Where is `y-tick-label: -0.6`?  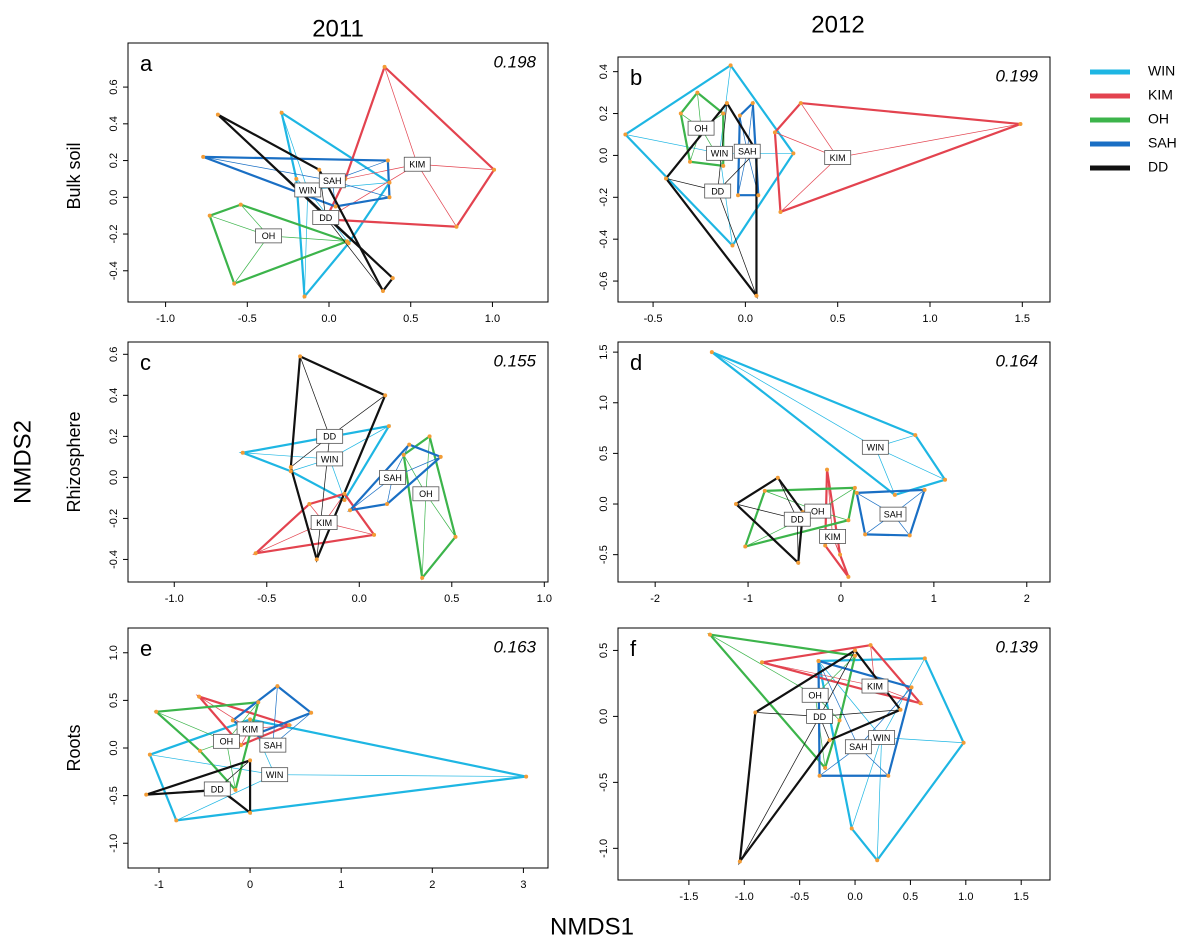
y-tick-label: -0.6 is located at coordinates (604, 281).